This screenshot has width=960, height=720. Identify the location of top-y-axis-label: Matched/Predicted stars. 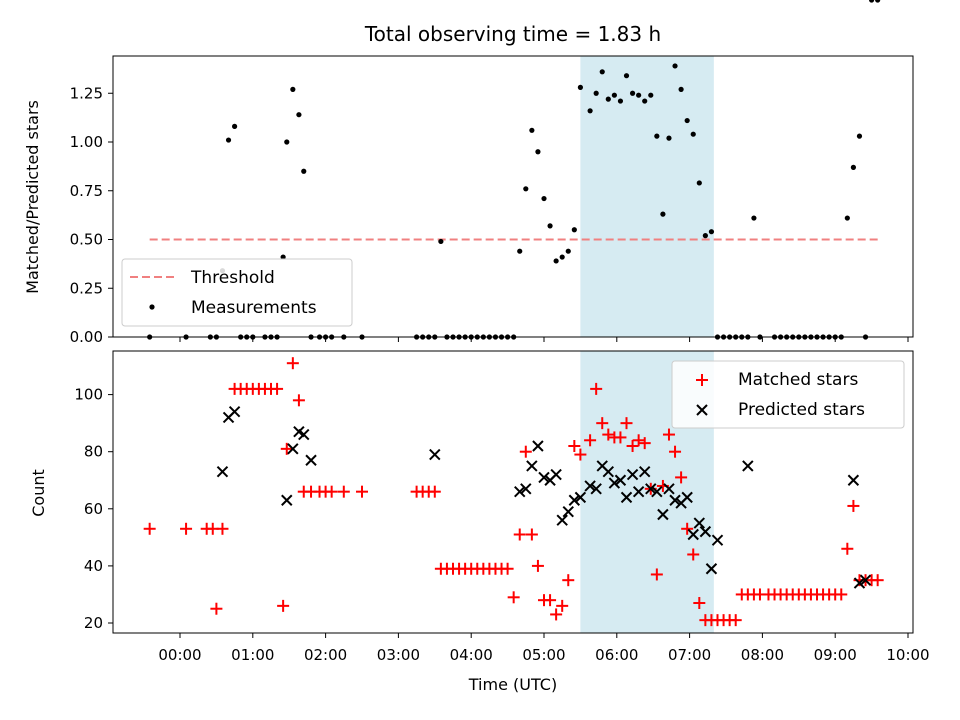
(32, 197).